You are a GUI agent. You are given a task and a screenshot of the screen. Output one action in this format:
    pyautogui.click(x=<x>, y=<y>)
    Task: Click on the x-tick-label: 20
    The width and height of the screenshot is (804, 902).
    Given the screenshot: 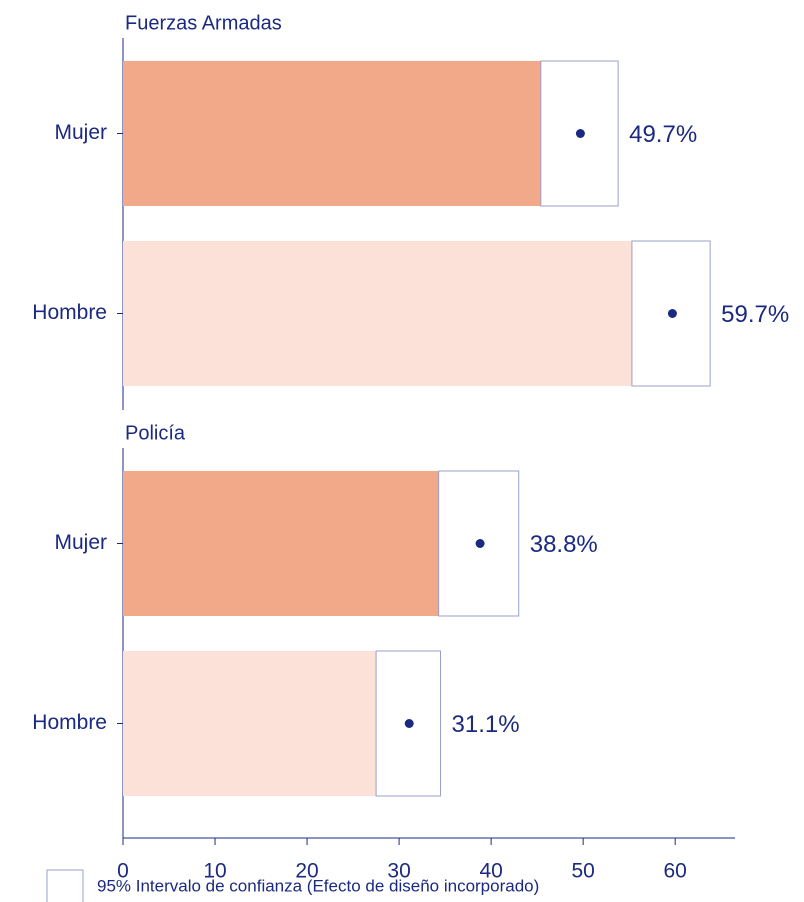 What is the action you would take?
    pyautogui.click(x=306, y=871)
    